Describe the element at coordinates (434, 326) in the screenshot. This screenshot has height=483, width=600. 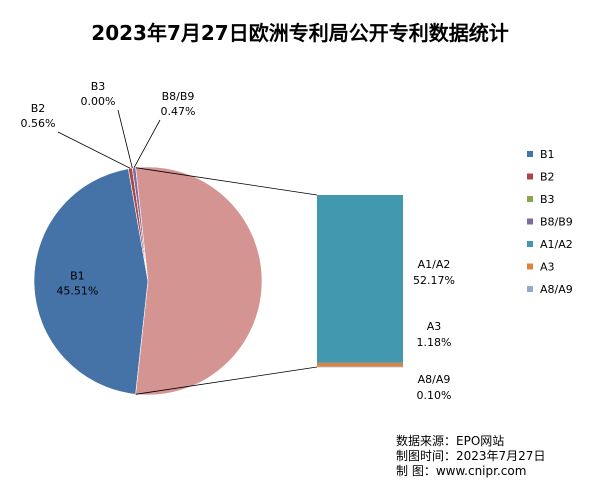
I see `bar-label-a3-name: A3` at that location.